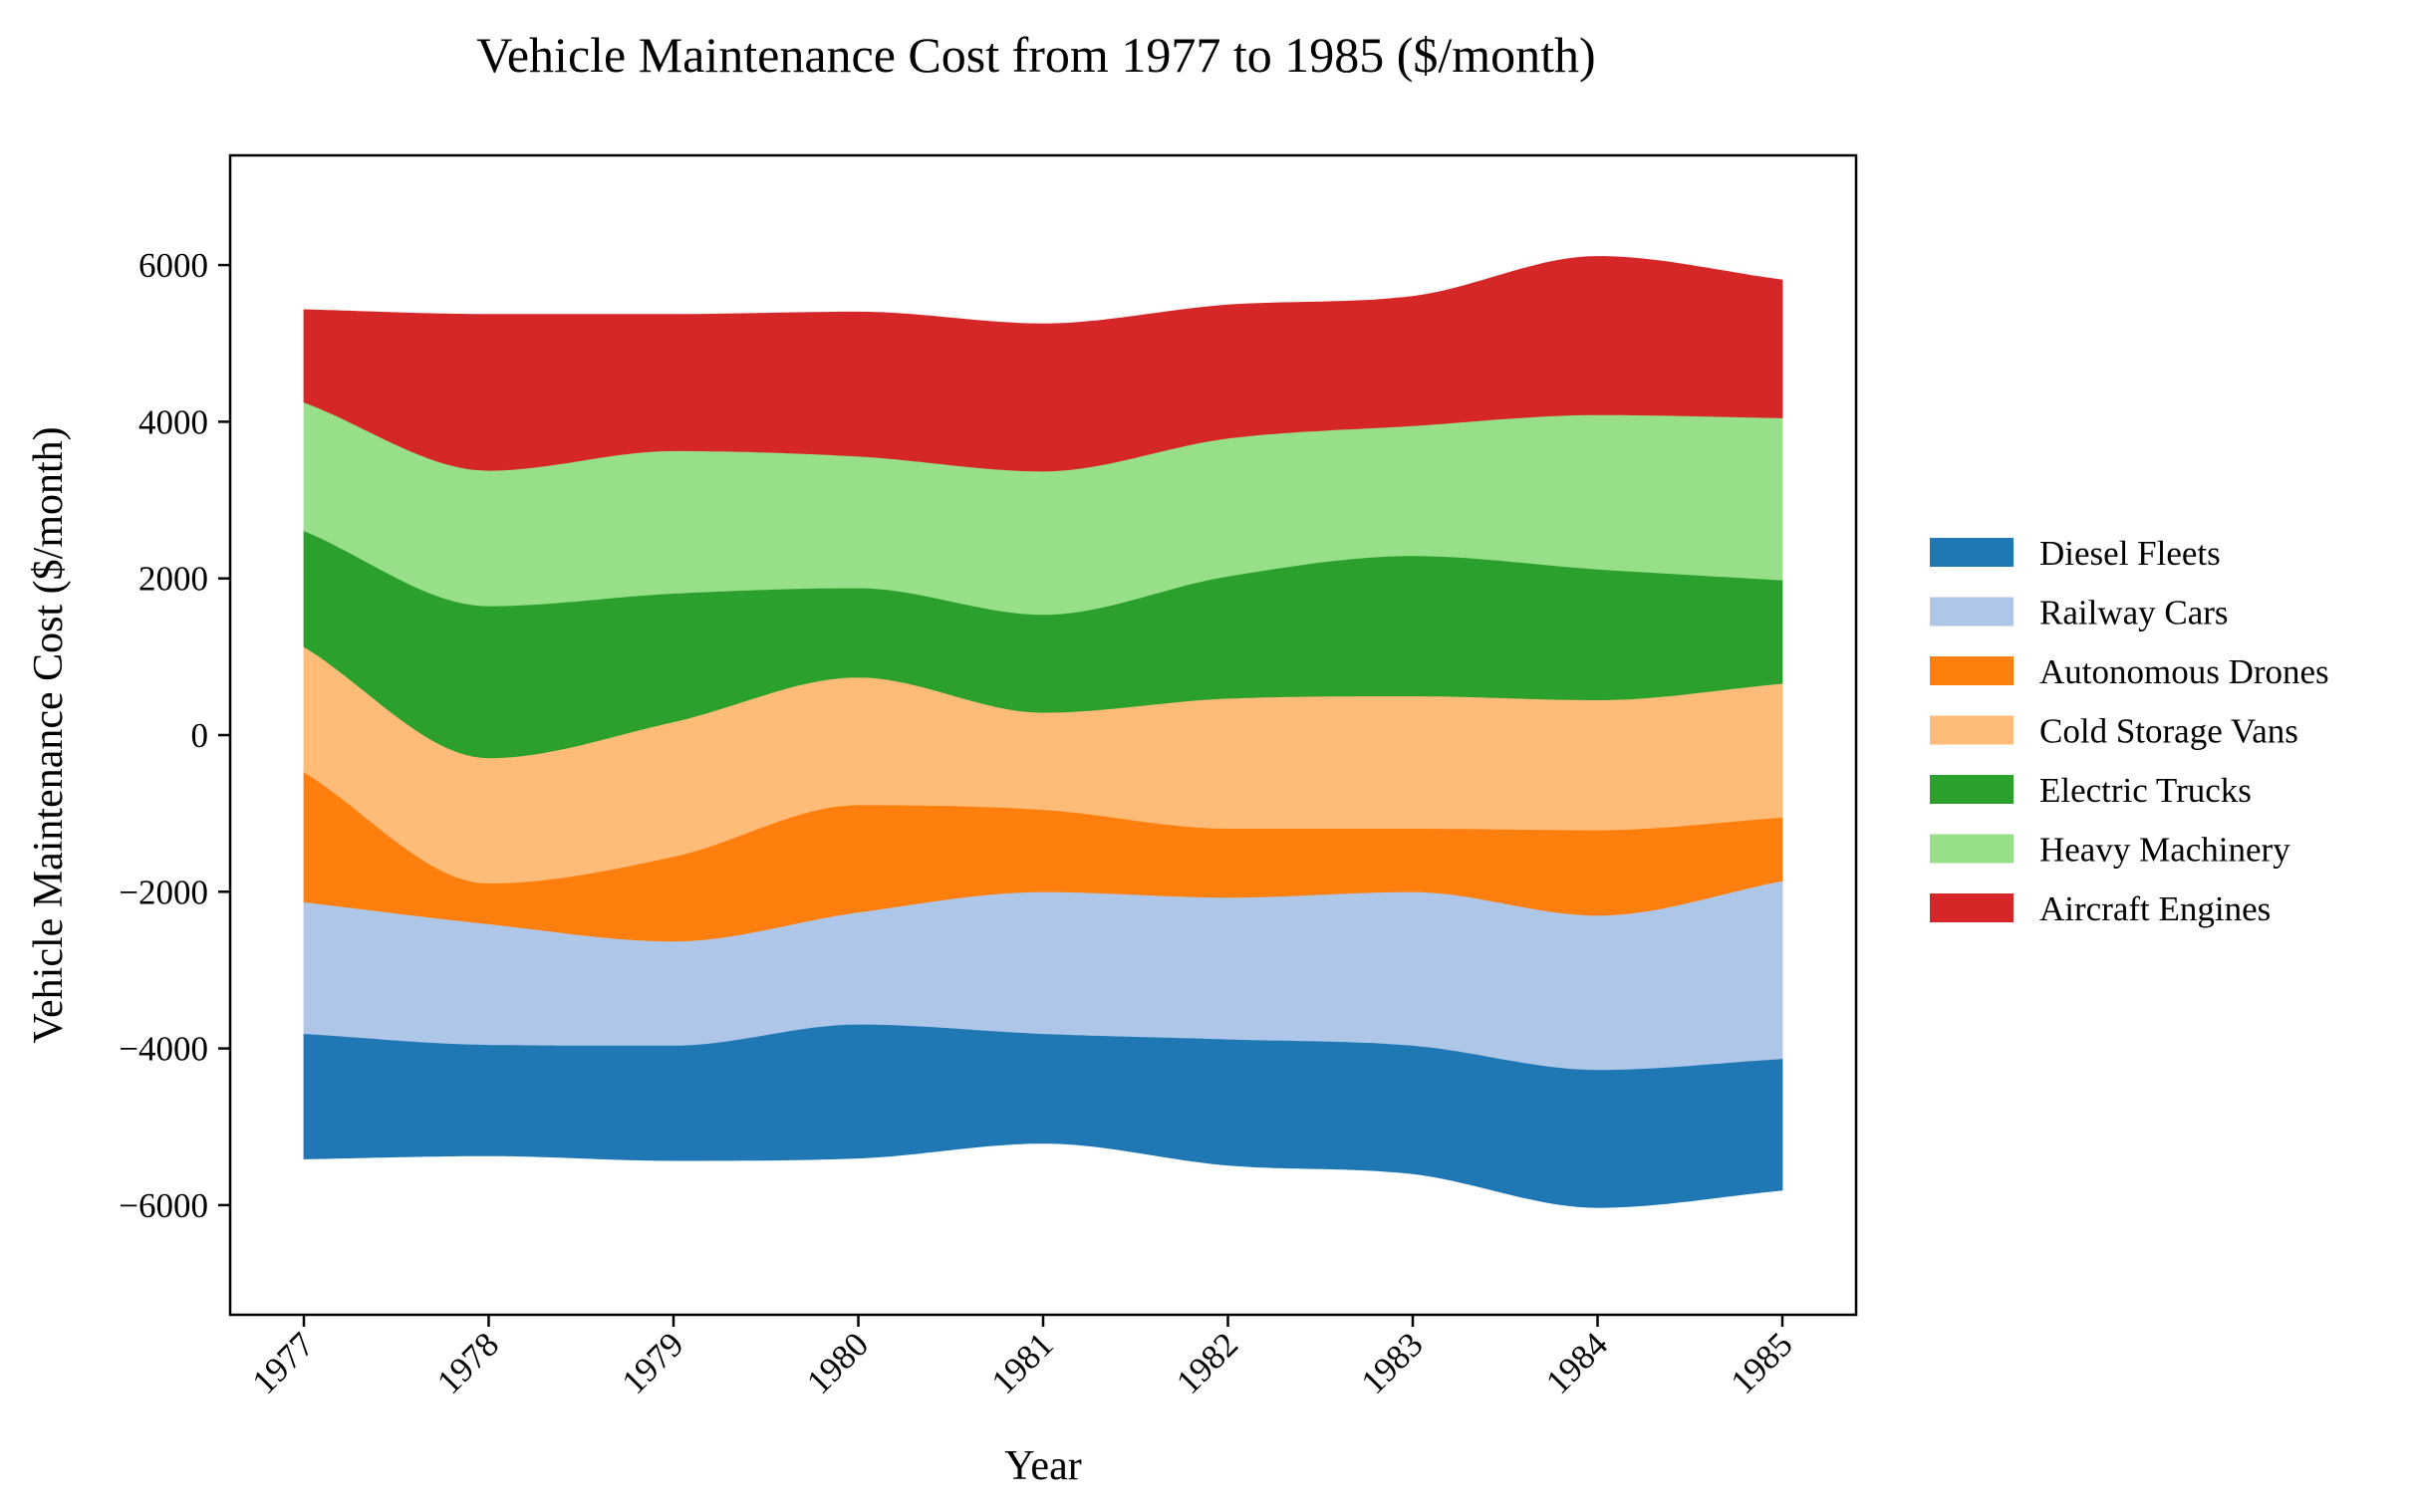 This screenshot has height=1512, width=2420. What do you see at coordinates (2146, 790) in the screenshot?
I see `legend-label: Electric Trucks` at bounding box center [2146, 790].